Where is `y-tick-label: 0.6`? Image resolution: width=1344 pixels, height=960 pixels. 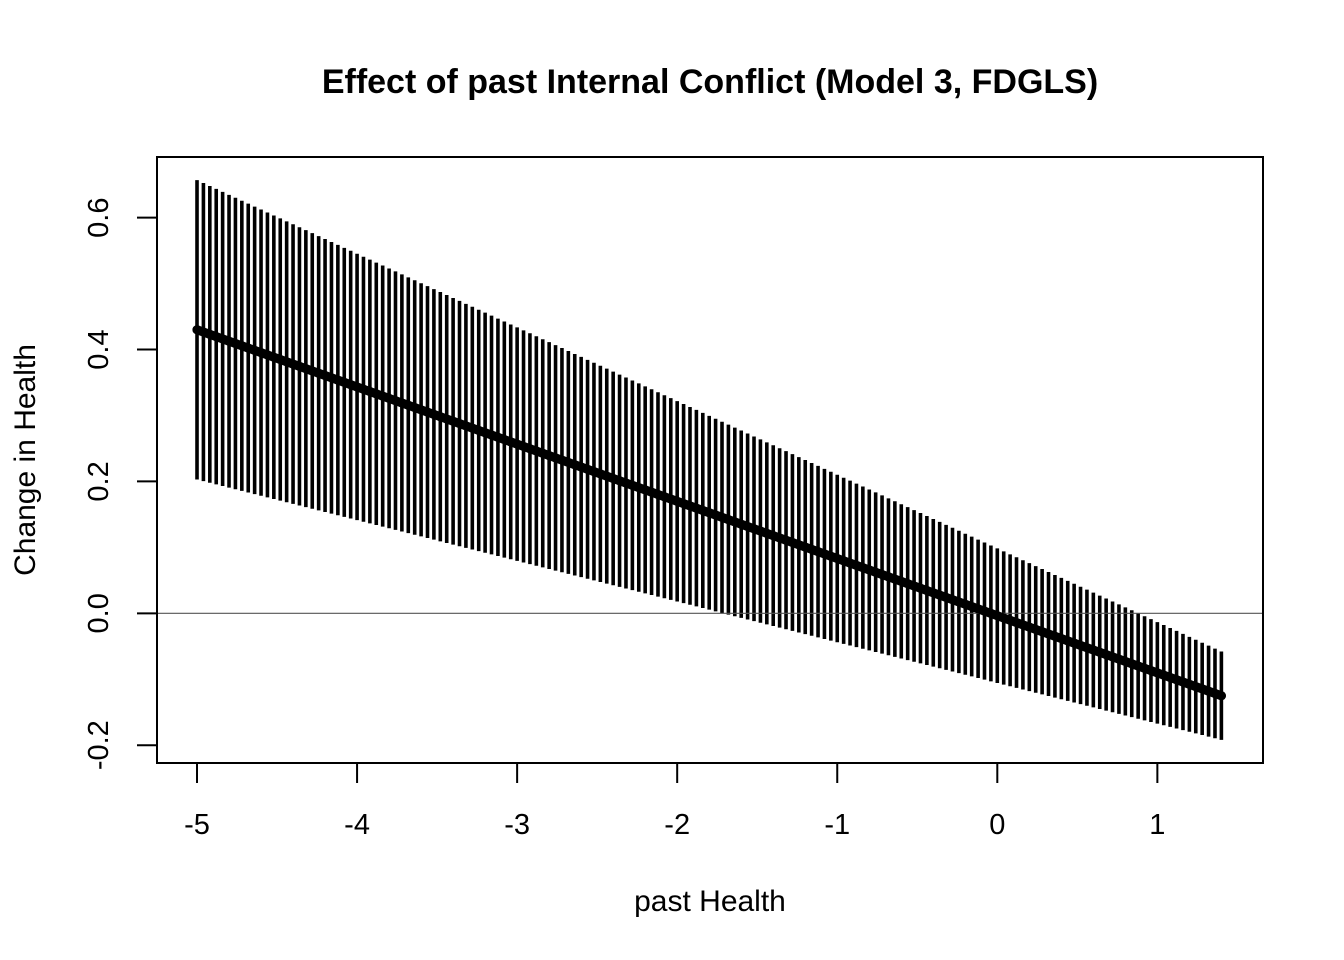 y-tick-label: 0.6 is located at coordinates (99, 218).